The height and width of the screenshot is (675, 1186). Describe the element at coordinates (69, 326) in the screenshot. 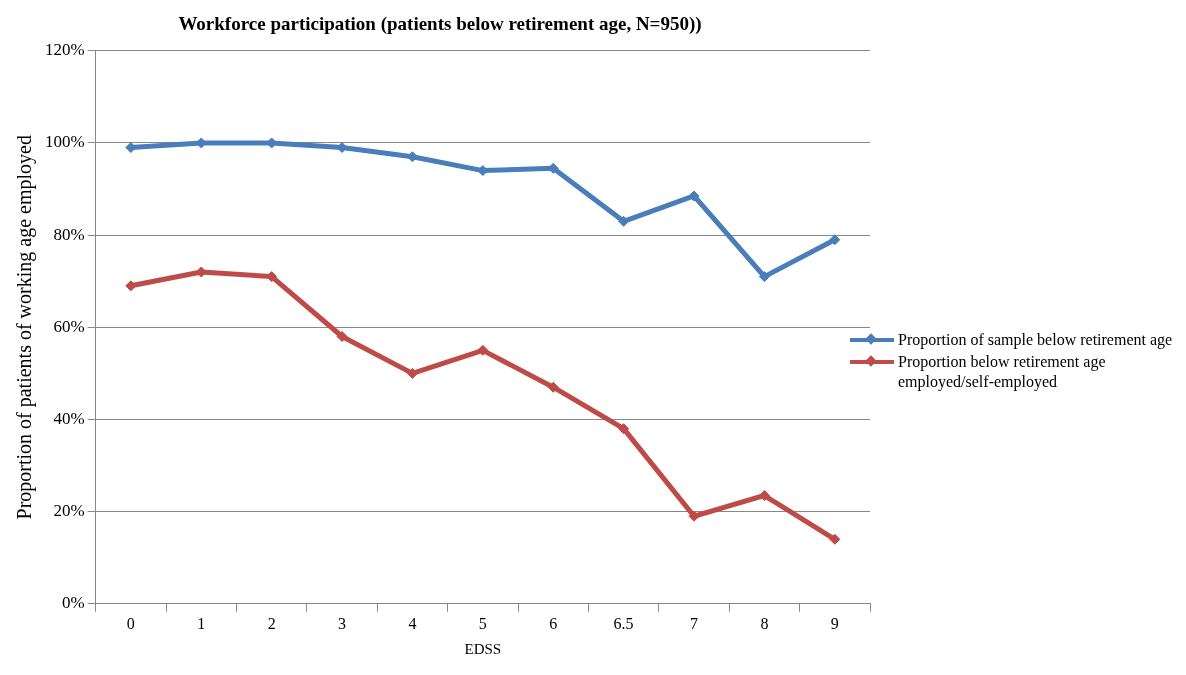

I see `y-tick-label: 60%` at that location.